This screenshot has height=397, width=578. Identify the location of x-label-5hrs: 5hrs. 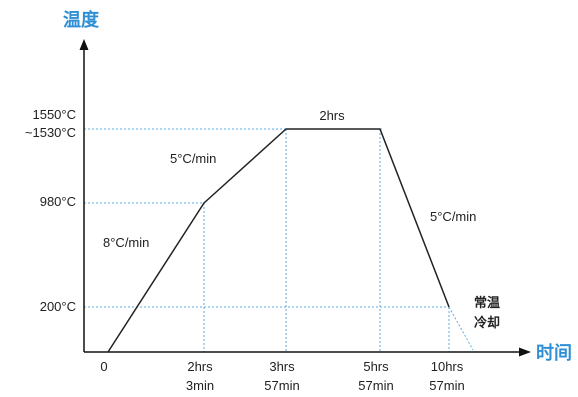
(376, 366).